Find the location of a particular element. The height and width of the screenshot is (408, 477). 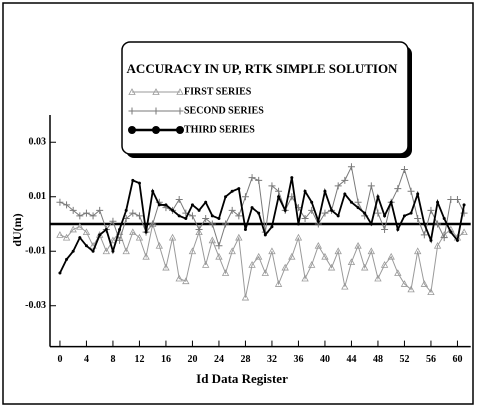

x-tick-label: 60 is located at coordinates (457, 359).